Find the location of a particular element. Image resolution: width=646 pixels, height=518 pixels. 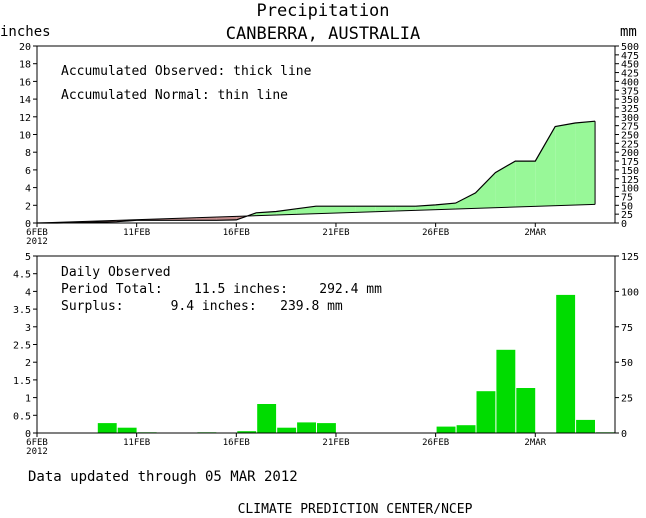

top-y2-tick-label: 450 is located at coordinates (630, 65).